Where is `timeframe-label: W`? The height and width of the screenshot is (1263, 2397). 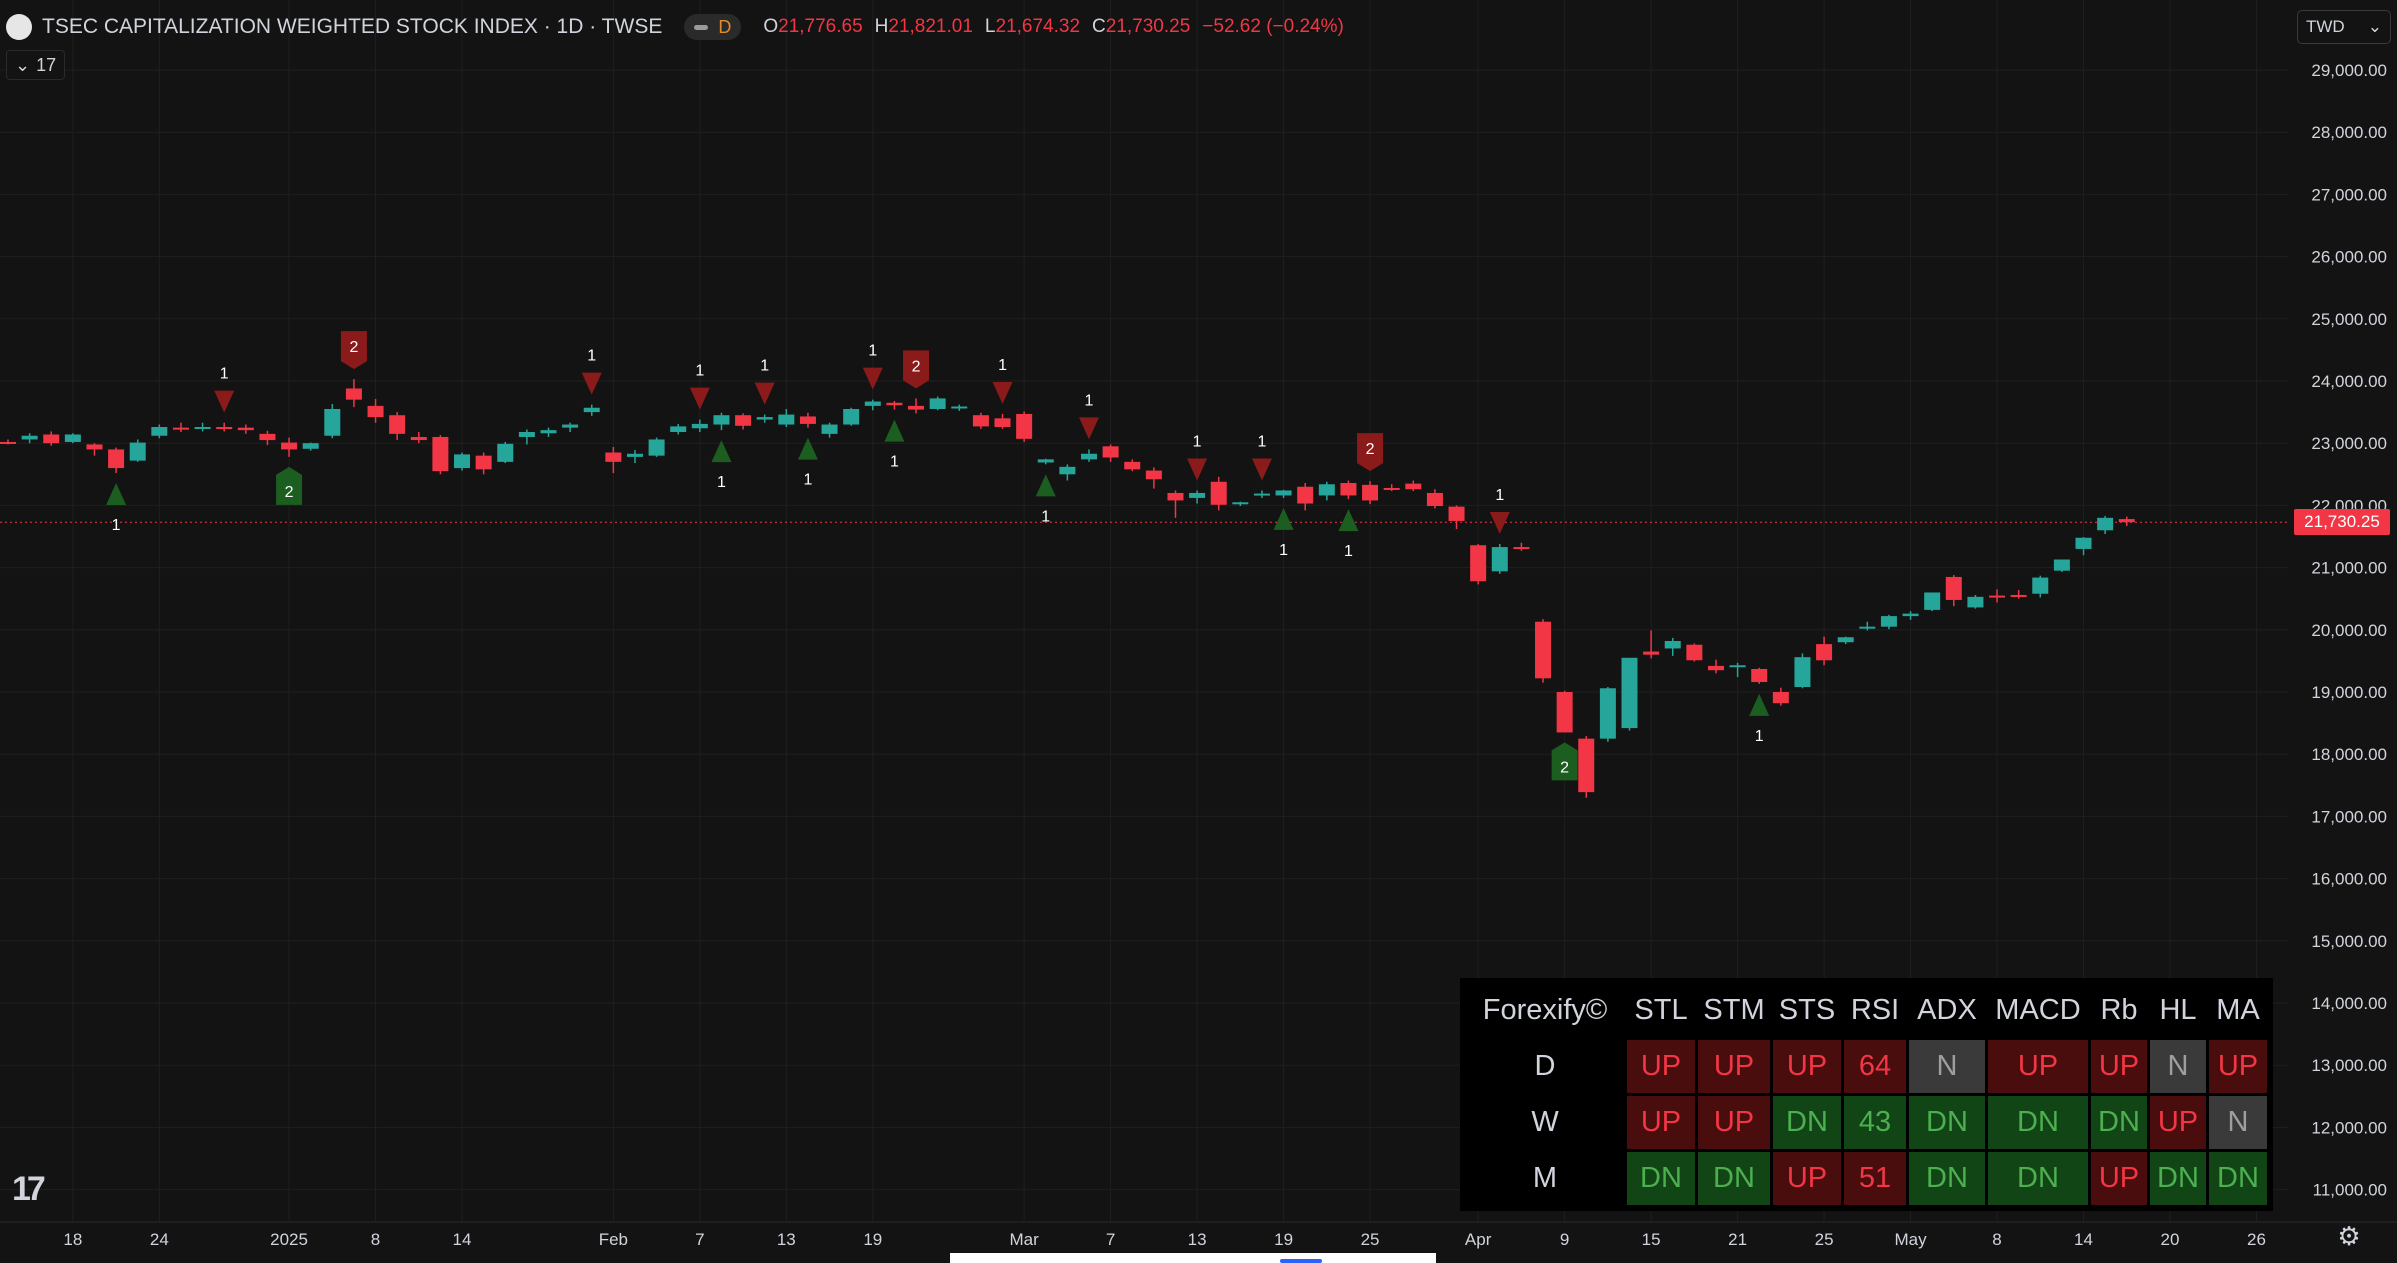
timeframe-label: W is located at coordinates (1545, 1122).